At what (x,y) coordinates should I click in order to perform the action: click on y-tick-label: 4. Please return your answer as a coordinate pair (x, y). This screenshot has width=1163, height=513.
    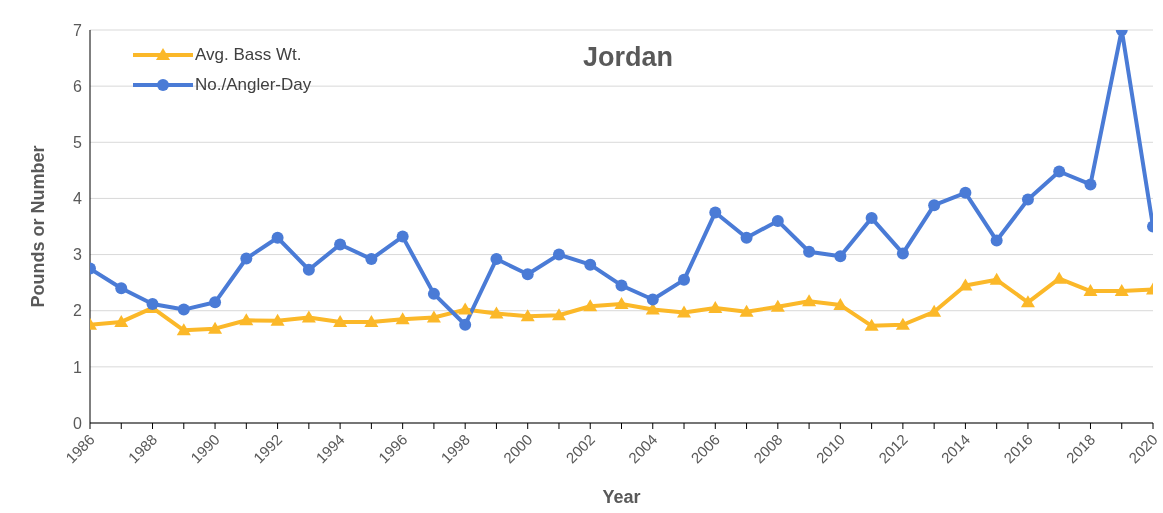
    Looking at the image, I should click on (78, 199).